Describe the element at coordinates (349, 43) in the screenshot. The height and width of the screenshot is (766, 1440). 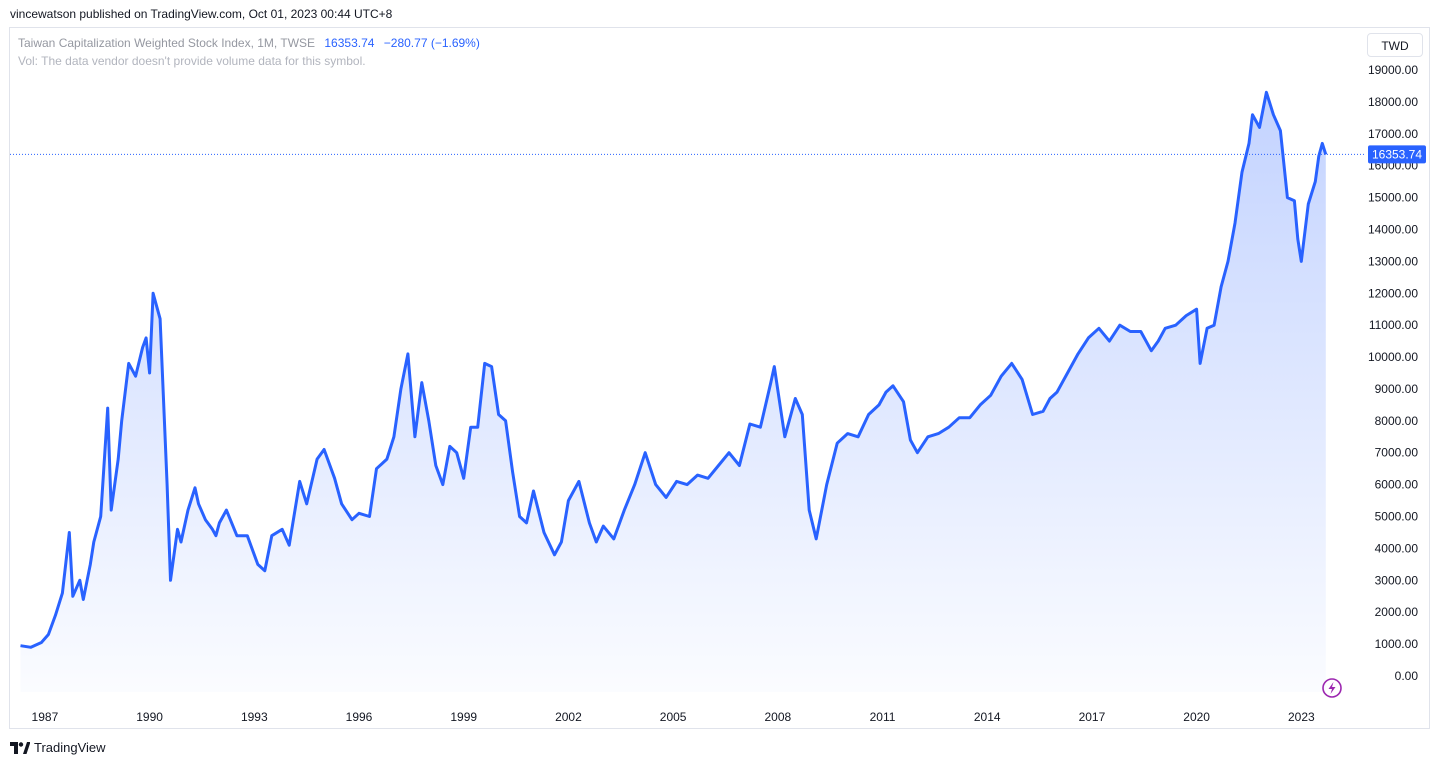
I see `last-price: 16353.74` at that location.